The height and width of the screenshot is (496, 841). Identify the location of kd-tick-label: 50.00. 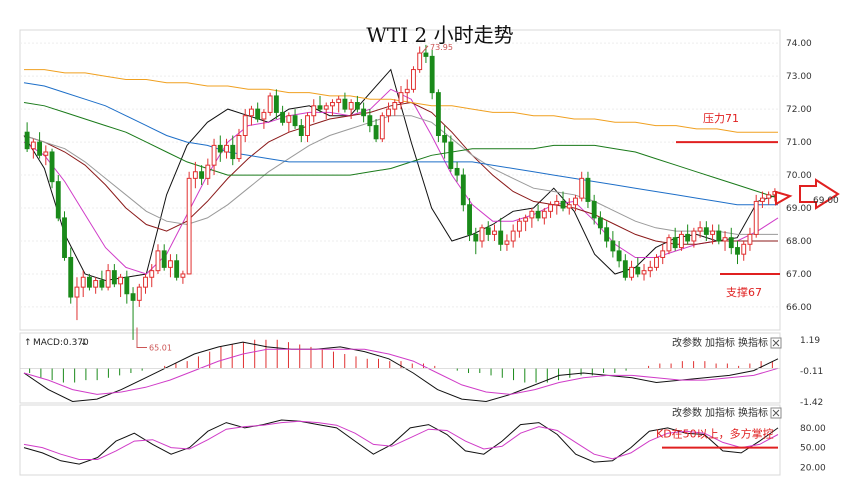
(813, 449).